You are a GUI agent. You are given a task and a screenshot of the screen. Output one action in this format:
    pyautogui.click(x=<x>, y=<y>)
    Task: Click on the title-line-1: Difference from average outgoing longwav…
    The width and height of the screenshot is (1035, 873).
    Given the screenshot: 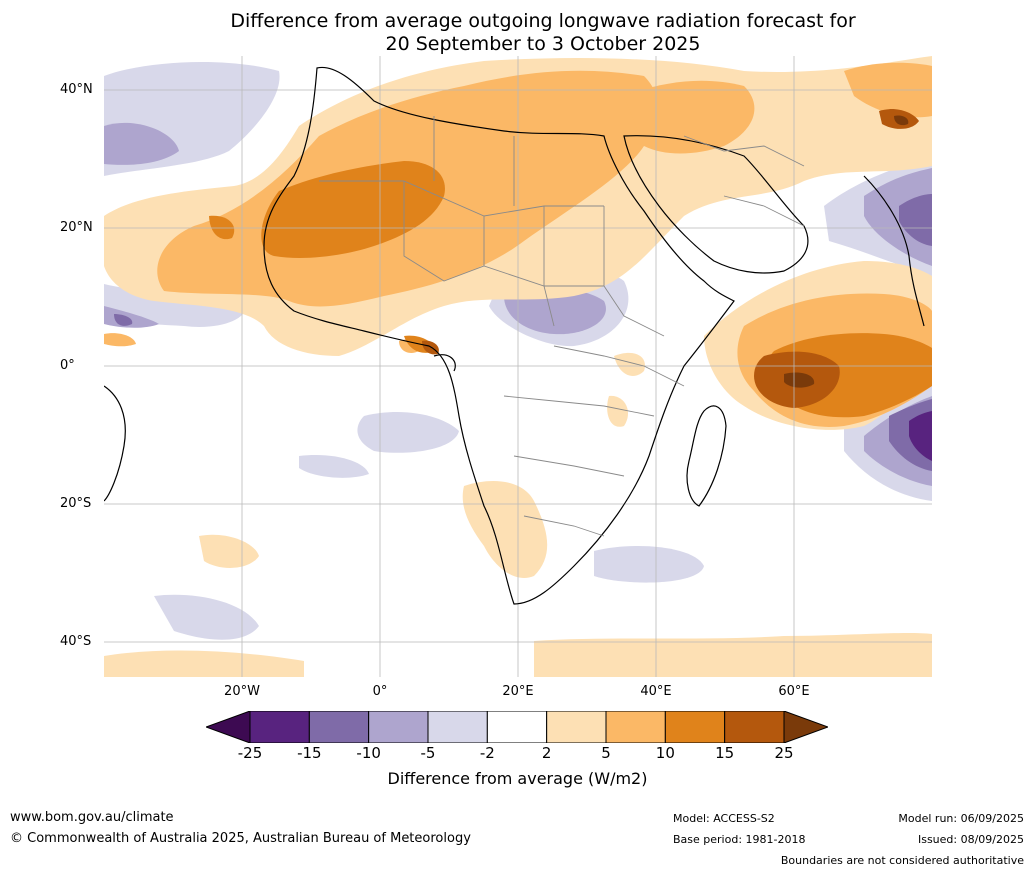 What is the action you would take?
    pyautogui.click(x=543, y=21)
    